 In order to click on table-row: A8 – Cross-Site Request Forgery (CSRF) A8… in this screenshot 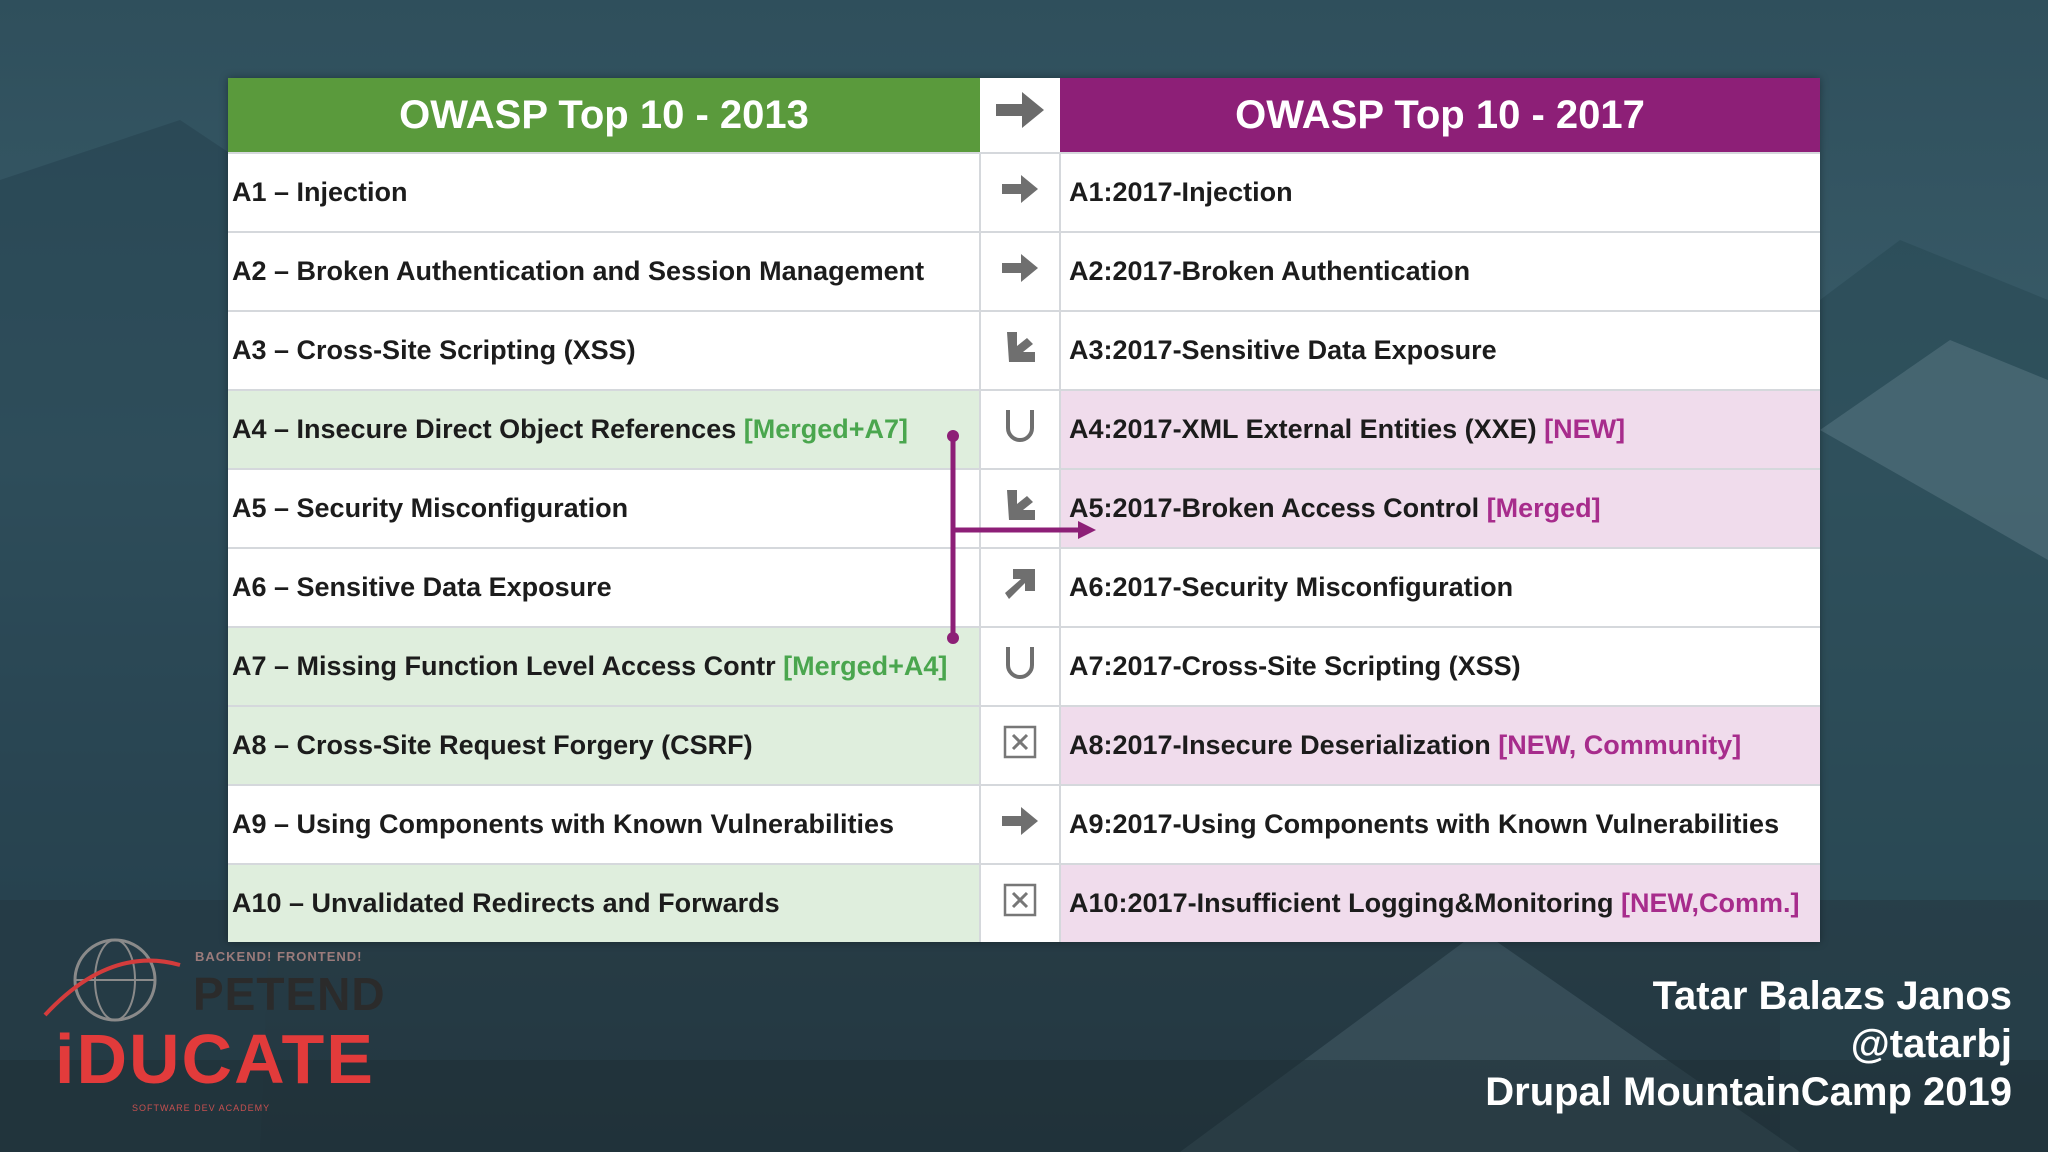, I will do `click(1024, 745)`.